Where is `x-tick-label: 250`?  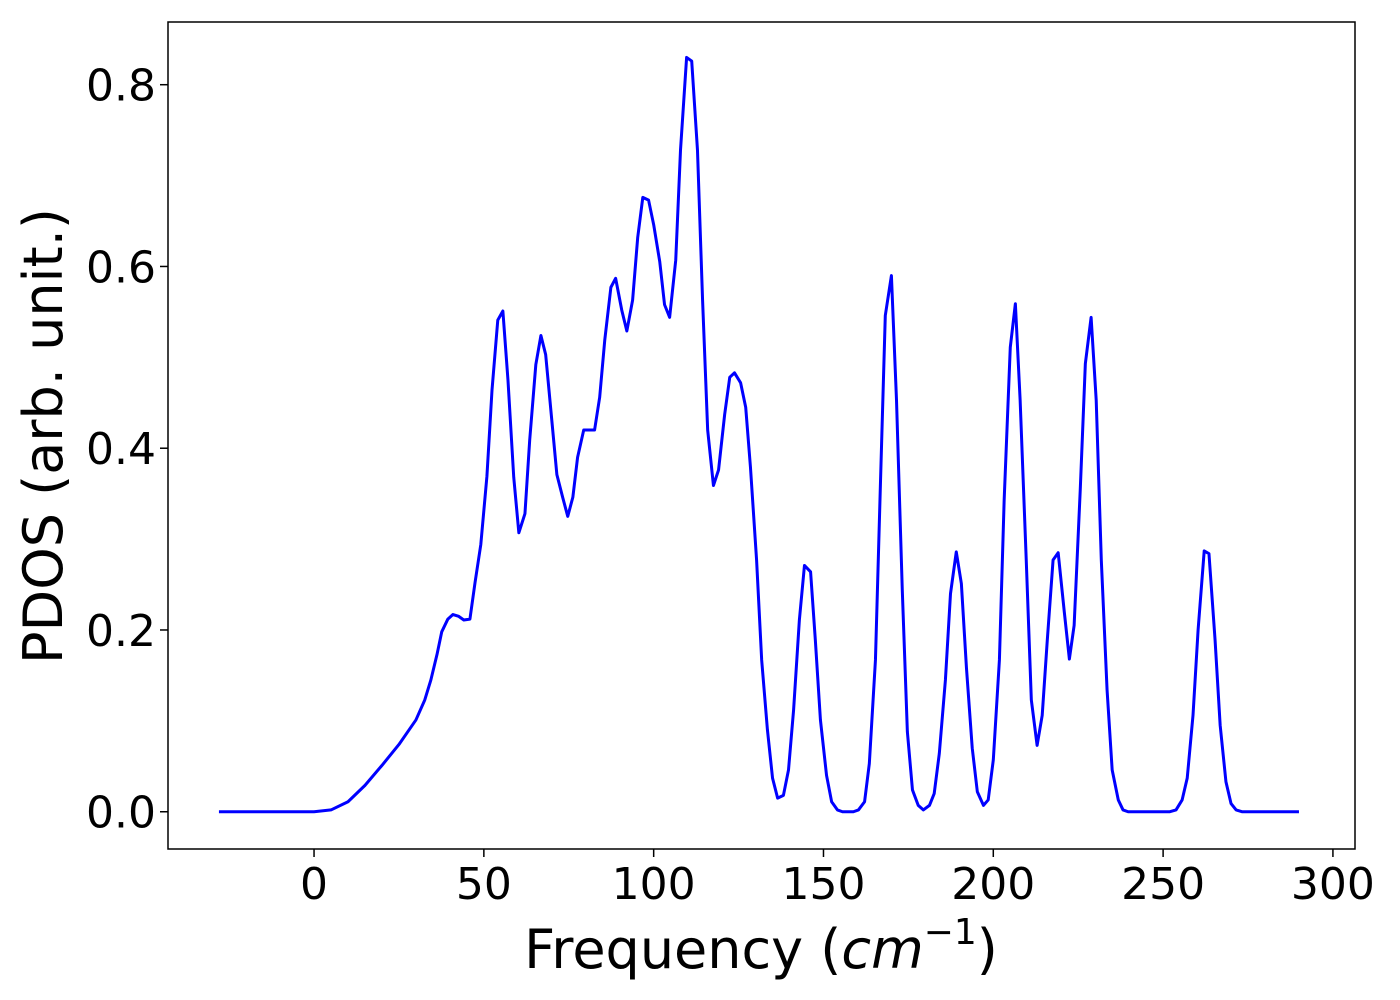 x-tick-label: 250 is located at coordinates (1163, 884).